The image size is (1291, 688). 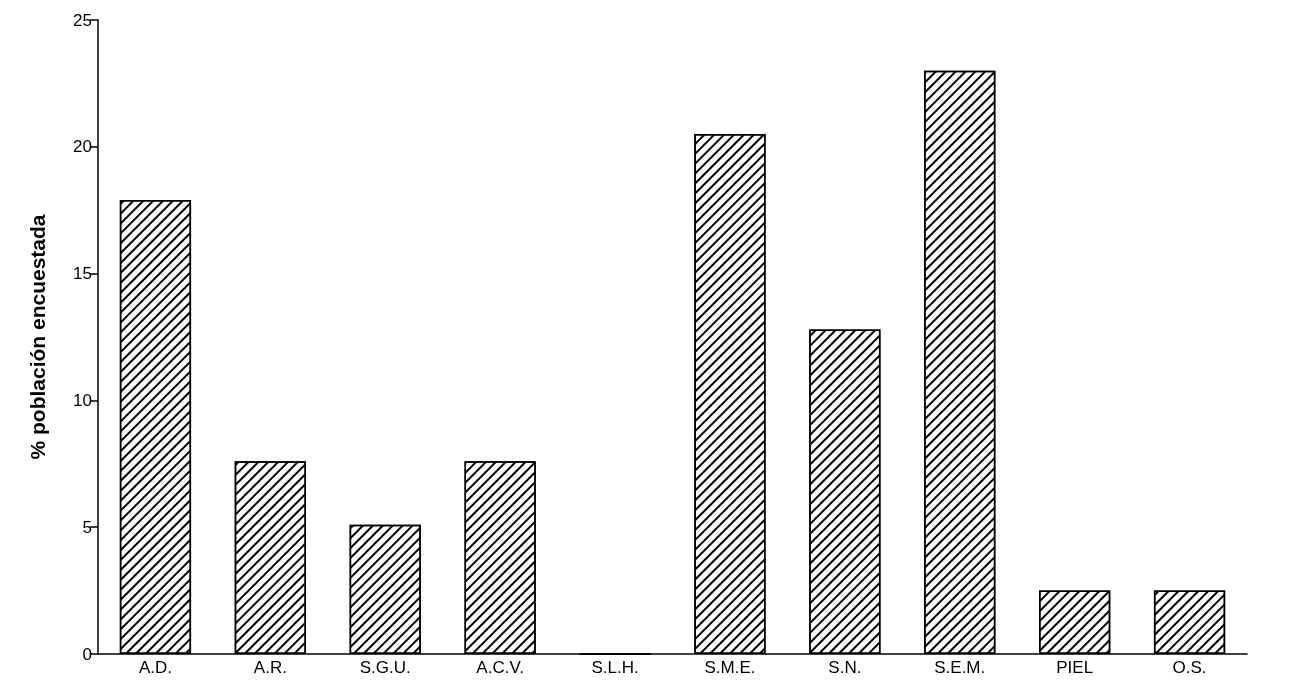 What do you see at coordinates (82, 147) in the screenshot?
I see `y-tick-label: 20` at bounding box center [82, 147].